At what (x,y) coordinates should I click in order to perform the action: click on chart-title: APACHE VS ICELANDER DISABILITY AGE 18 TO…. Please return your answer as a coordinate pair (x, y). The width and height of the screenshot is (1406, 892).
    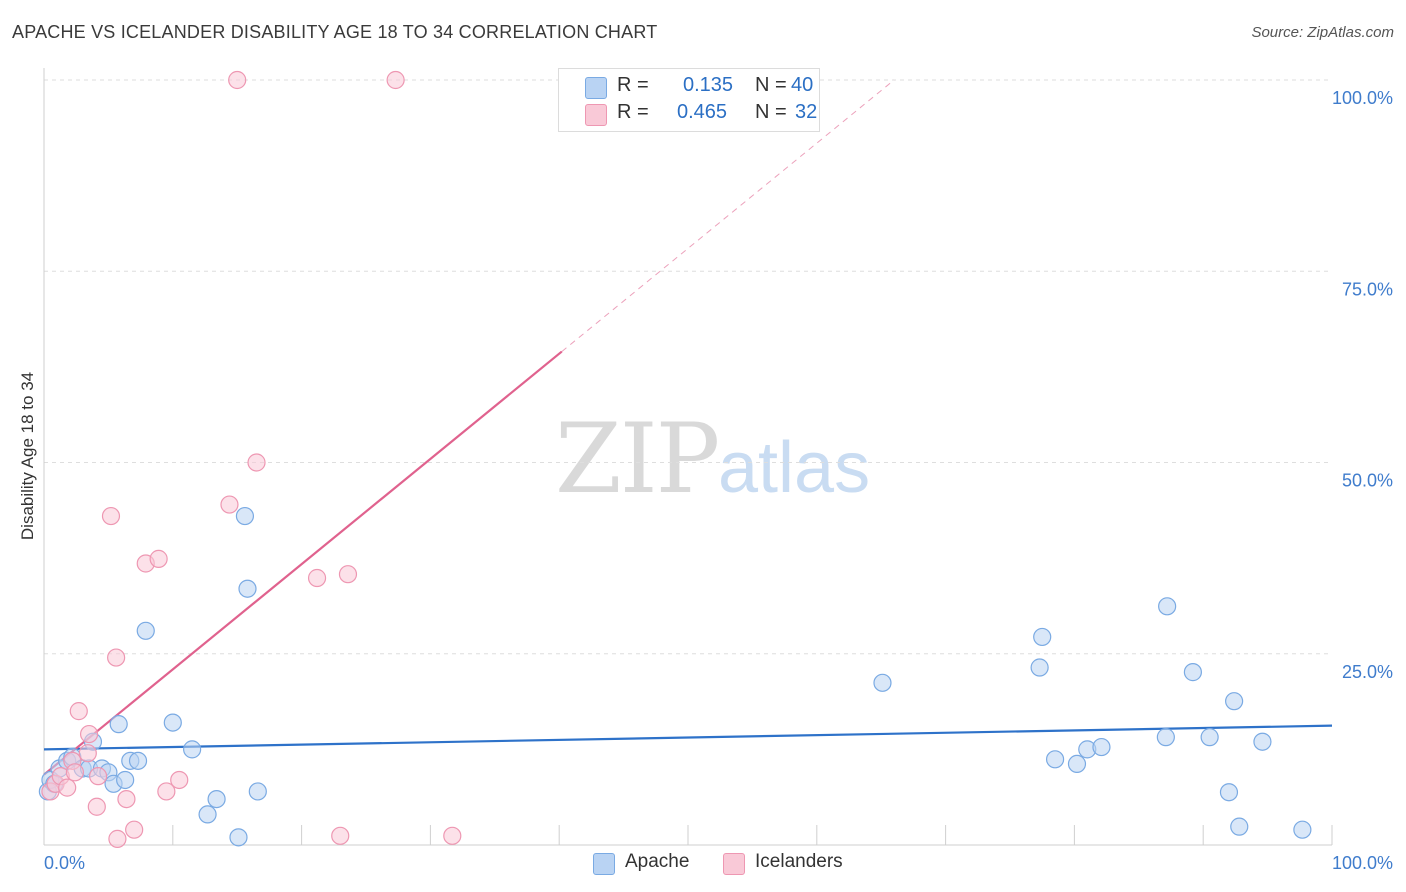
    Looking at the image, I should click on (335, 32).